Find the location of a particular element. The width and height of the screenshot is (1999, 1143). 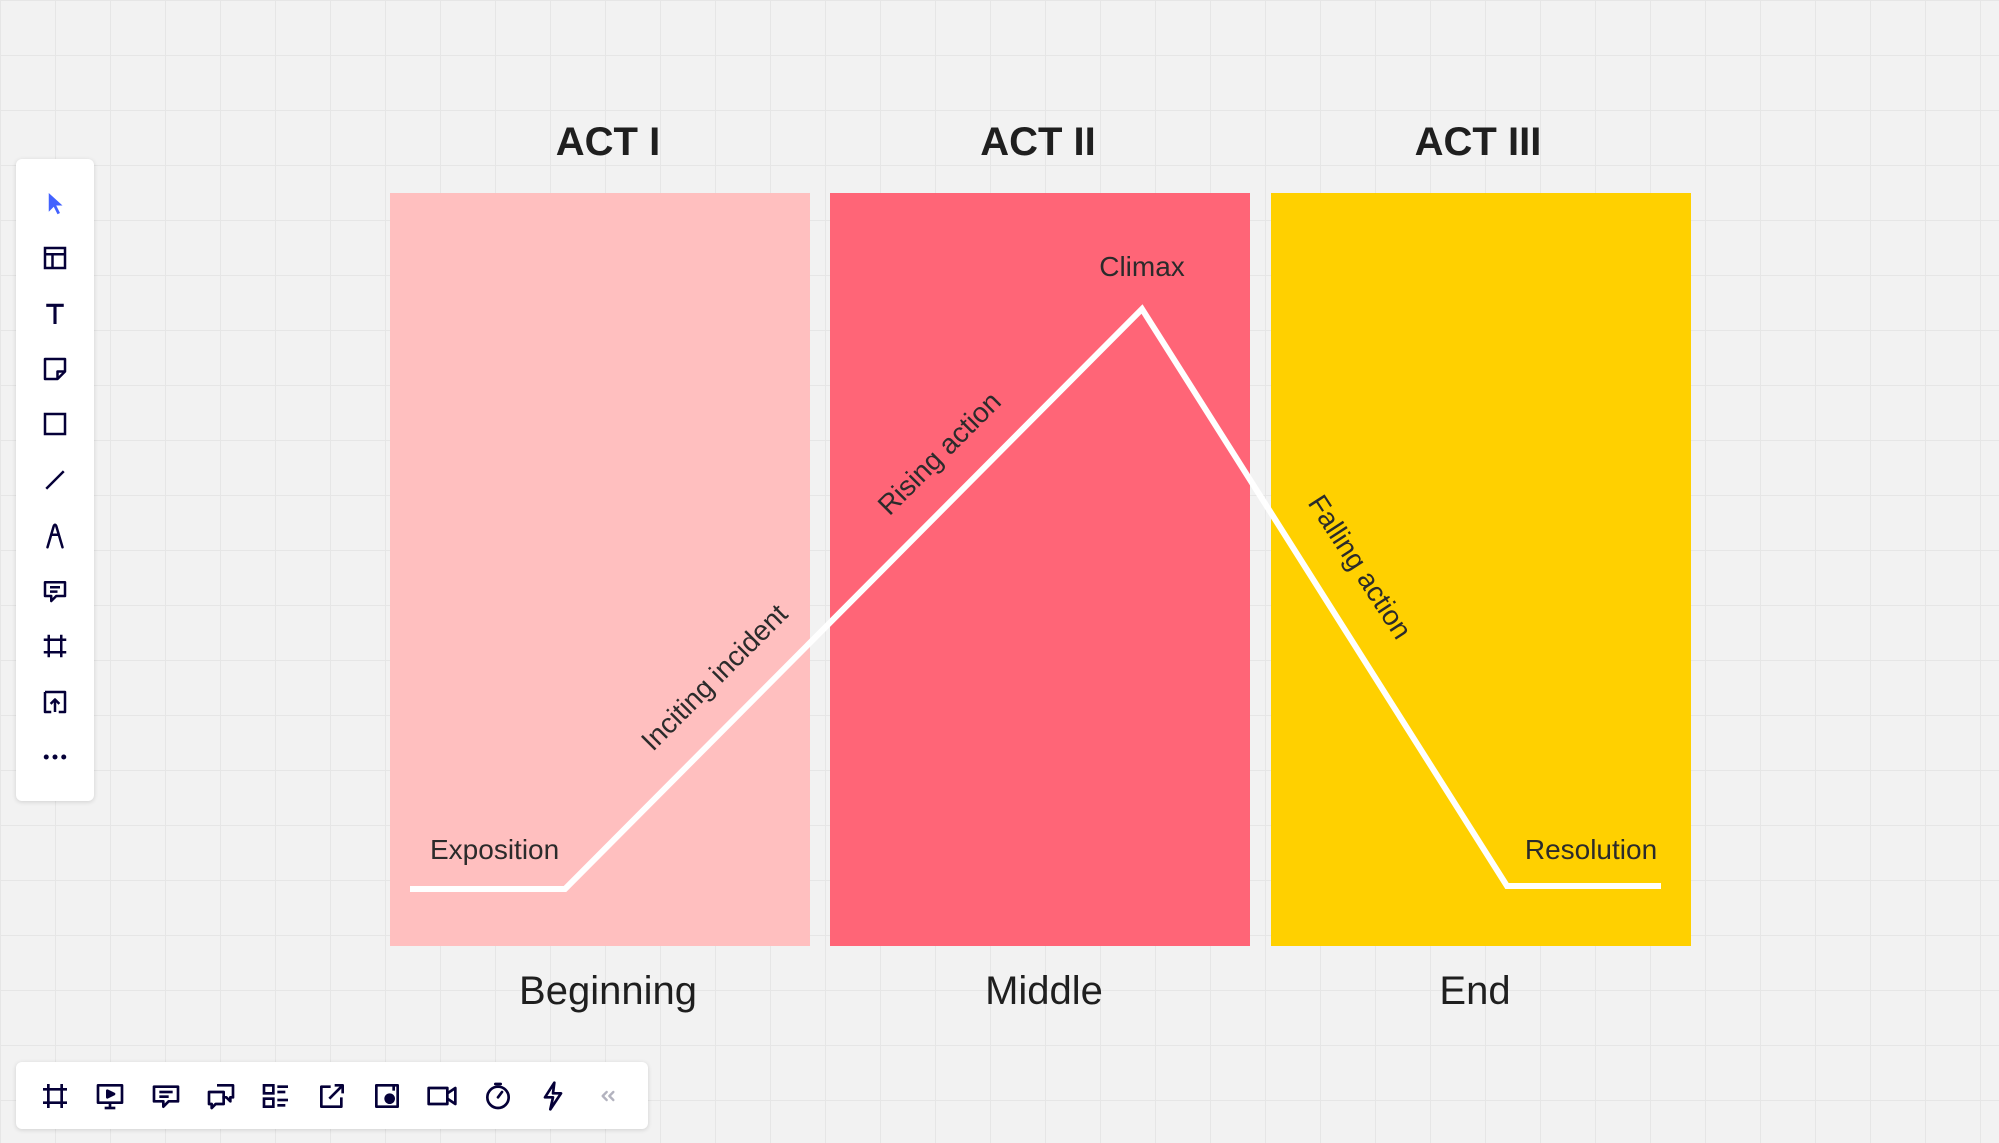

pen-tool is located at coordinates (55, 536).